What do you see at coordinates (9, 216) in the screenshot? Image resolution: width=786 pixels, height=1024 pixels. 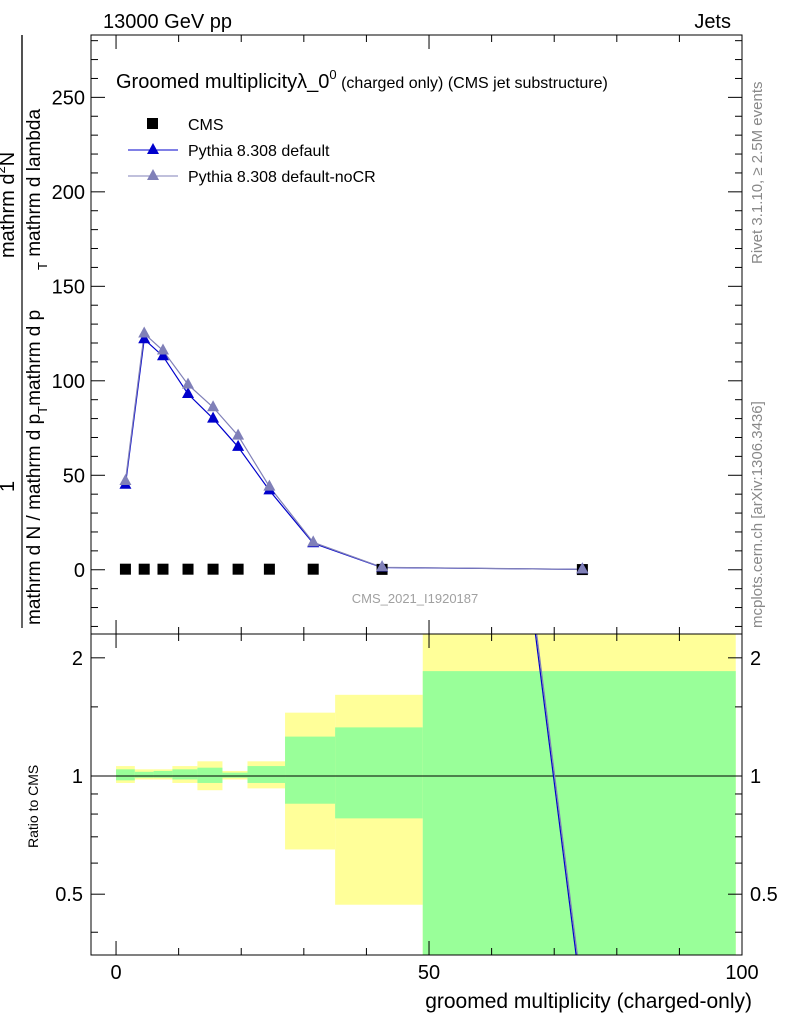 I see `ylabel-num-a: mathrm d` at bounding box center [9, 216].